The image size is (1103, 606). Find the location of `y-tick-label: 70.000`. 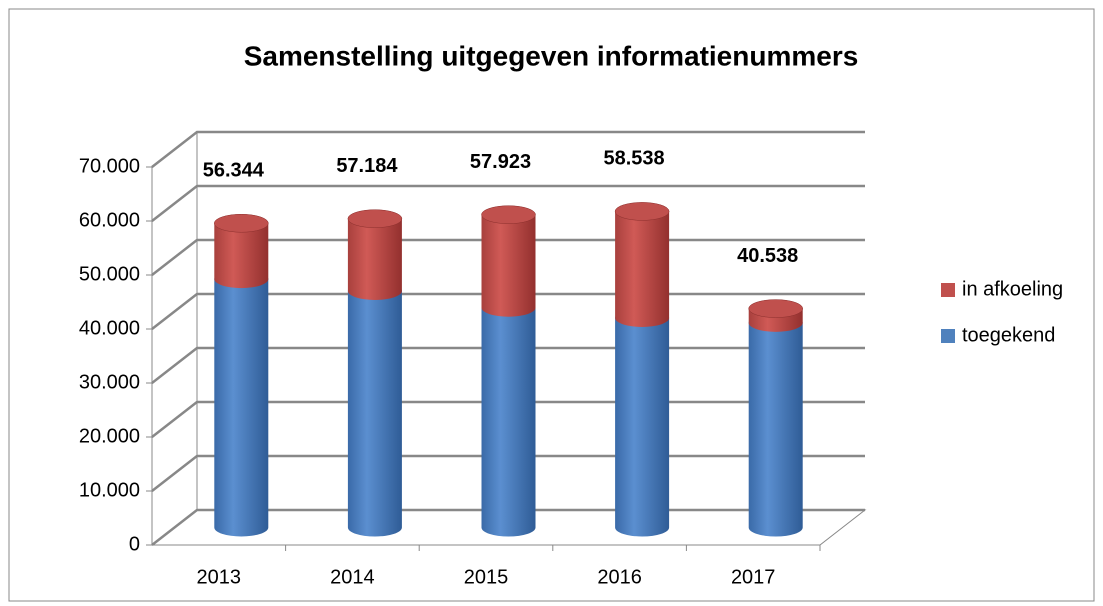

y-tick-label: 70.000 is located at coordinates (109, 166).